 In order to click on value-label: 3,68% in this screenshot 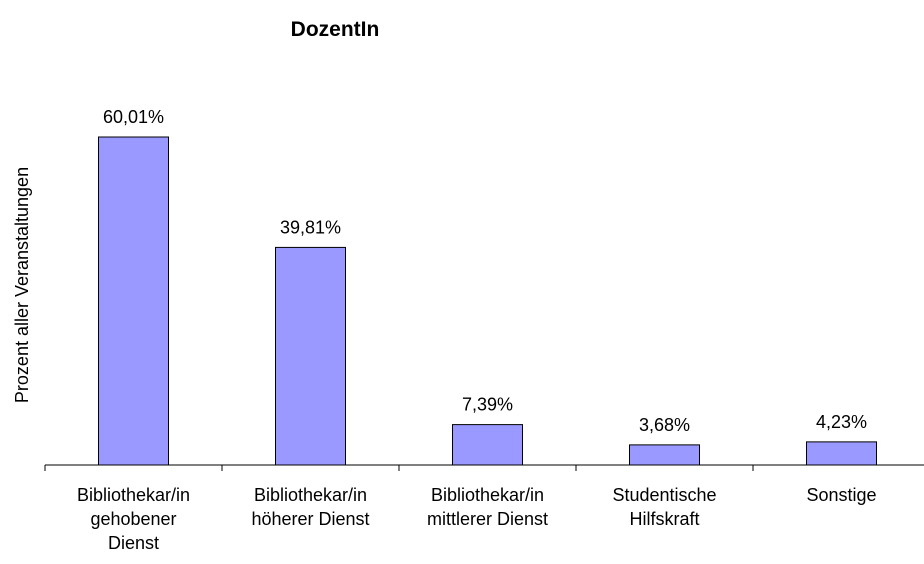, I will do `click(664, 425)`.